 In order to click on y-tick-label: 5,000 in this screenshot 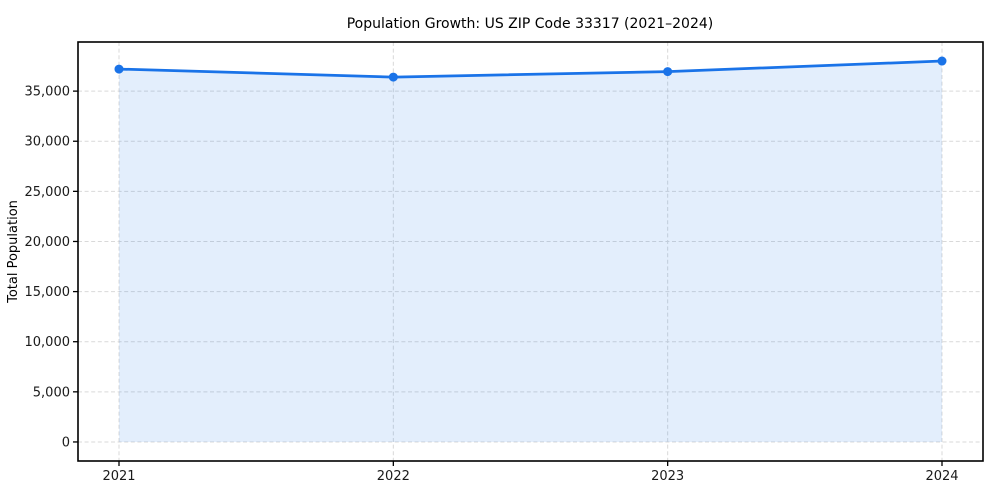, I will do `click(51, 392)`.